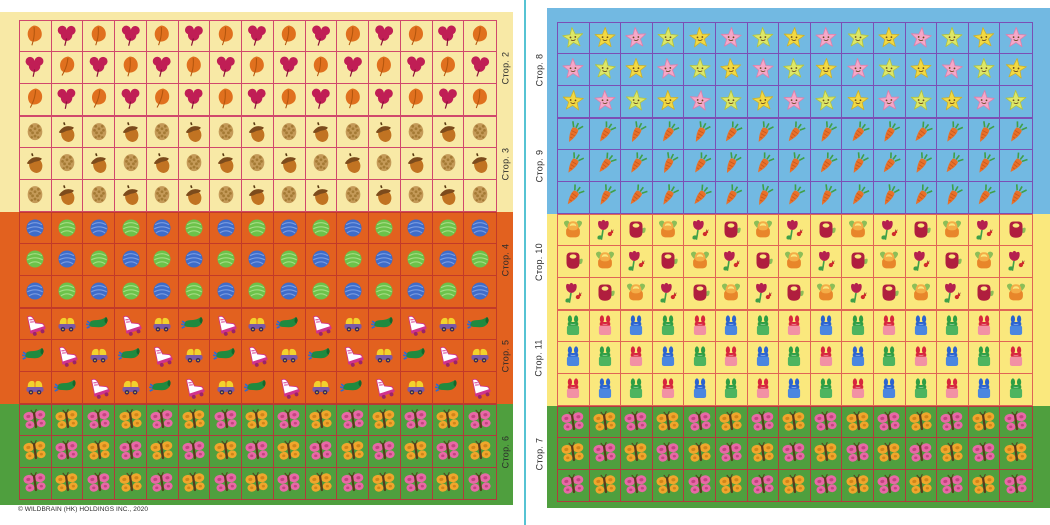 This screenshot has width=1050, height=525. I want to click on shoe-icon, so click(33, 354).